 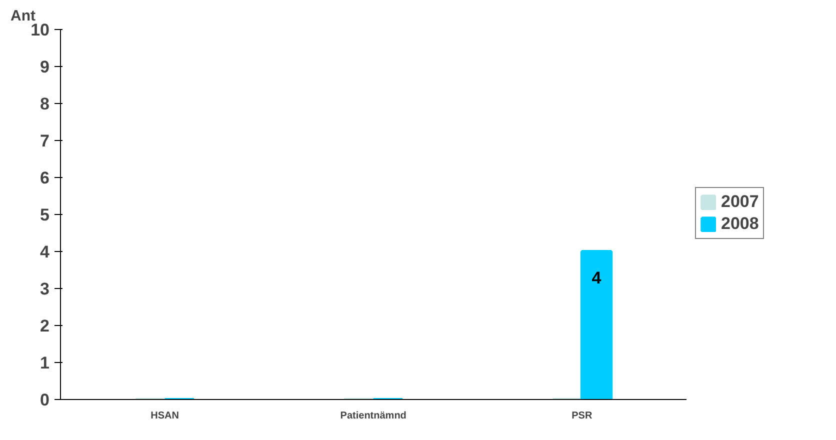 What do you see at coordinates (45, 178) in the screenshot?
I see `y-tick-label: 6` at bounding box center [45, 178].